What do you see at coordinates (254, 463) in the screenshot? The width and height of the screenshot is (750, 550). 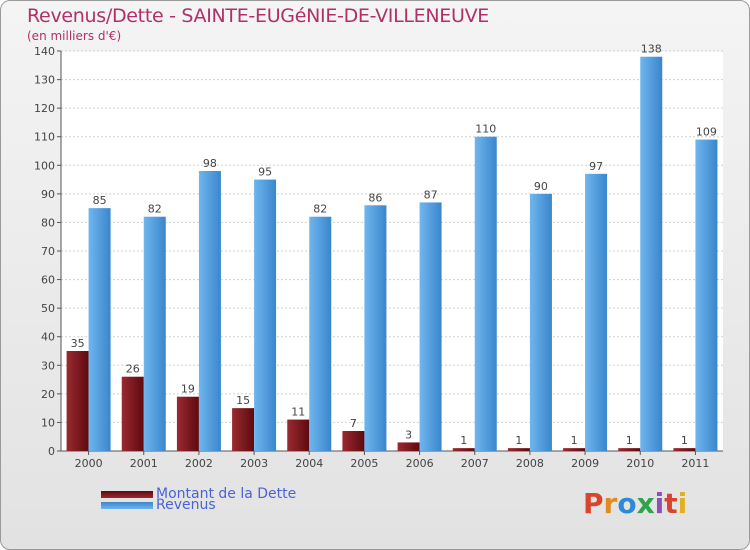 I see `x-tick-label: 2003` at bounding box center [254, 463].